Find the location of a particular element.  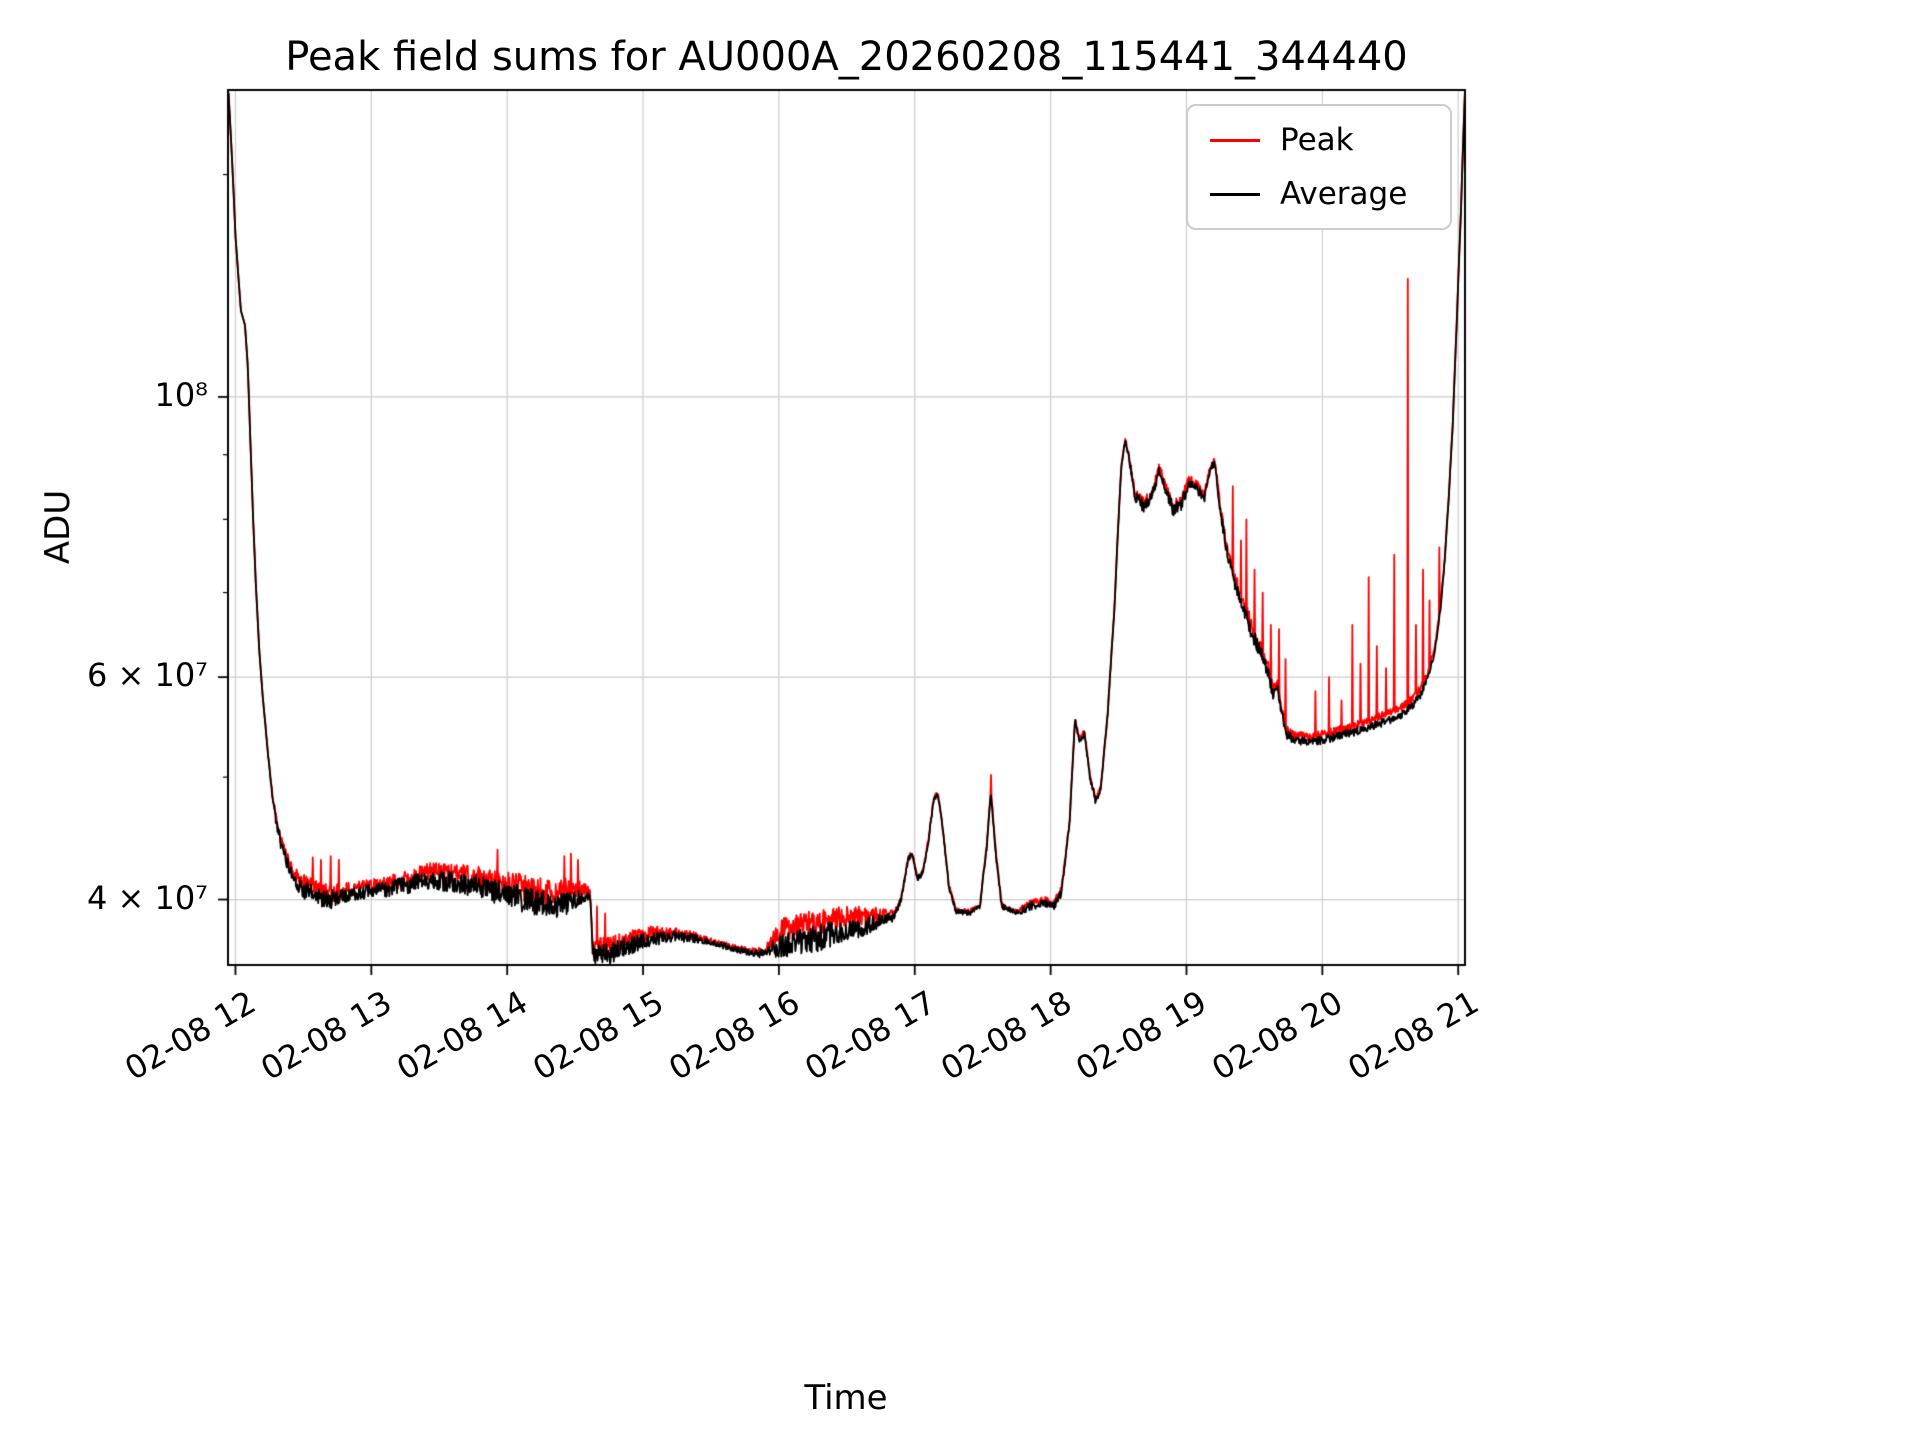

x-axis-label: Time is located at coordinates (846, 1398).